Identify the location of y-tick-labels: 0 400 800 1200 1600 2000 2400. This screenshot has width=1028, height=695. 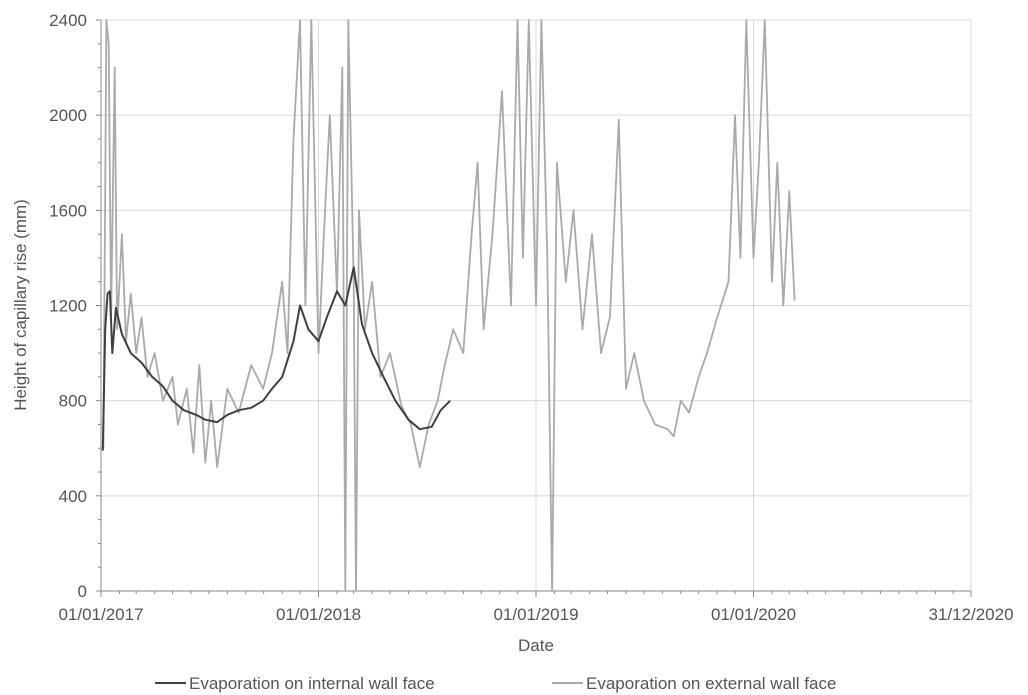
(68, 306).